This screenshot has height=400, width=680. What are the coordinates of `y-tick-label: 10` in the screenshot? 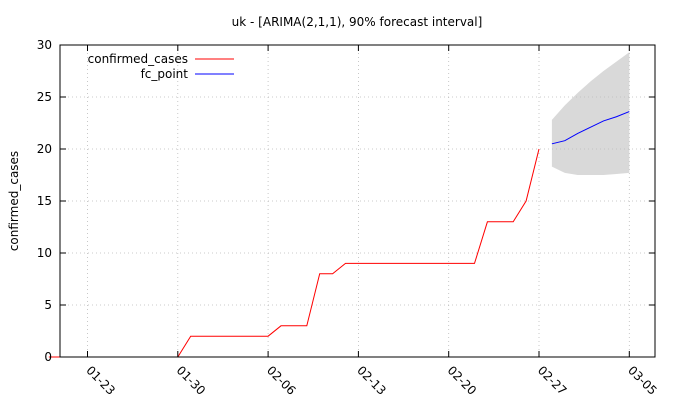 It's located at (44, 253).